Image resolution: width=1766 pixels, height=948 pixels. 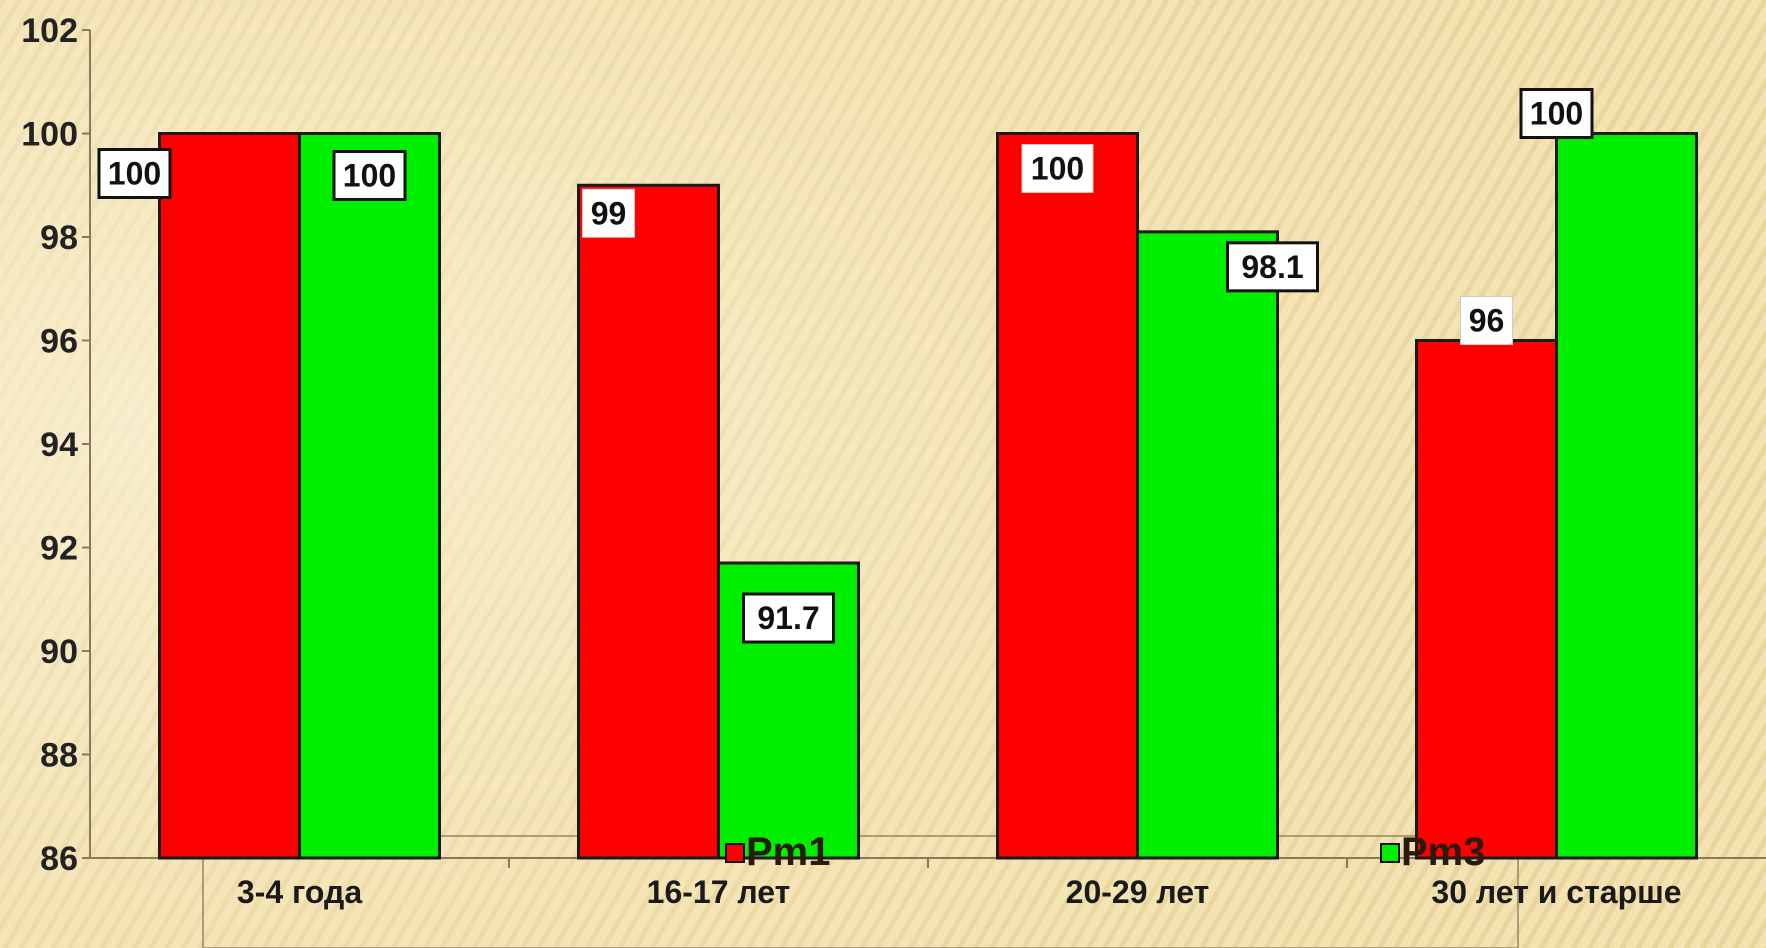 What do you see at coordinates (1443, 852) in the screenshot?
I see `legend-label-rm3: Рm3` at bounding box center [1443, 852].